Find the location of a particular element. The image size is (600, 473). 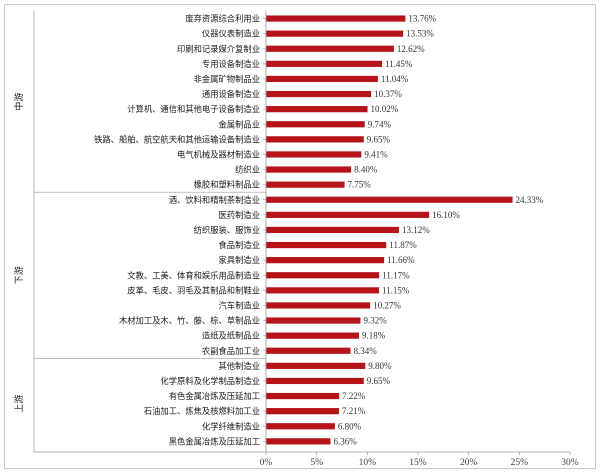

category-label: 食品制造业 is located at coordinates (240, 245).